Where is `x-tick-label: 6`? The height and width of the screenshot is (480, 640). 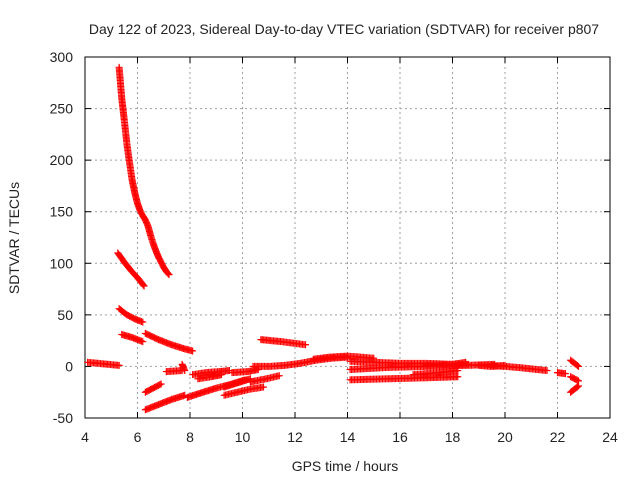 x-tick-label: 6 is located at coordinates (138, 437).